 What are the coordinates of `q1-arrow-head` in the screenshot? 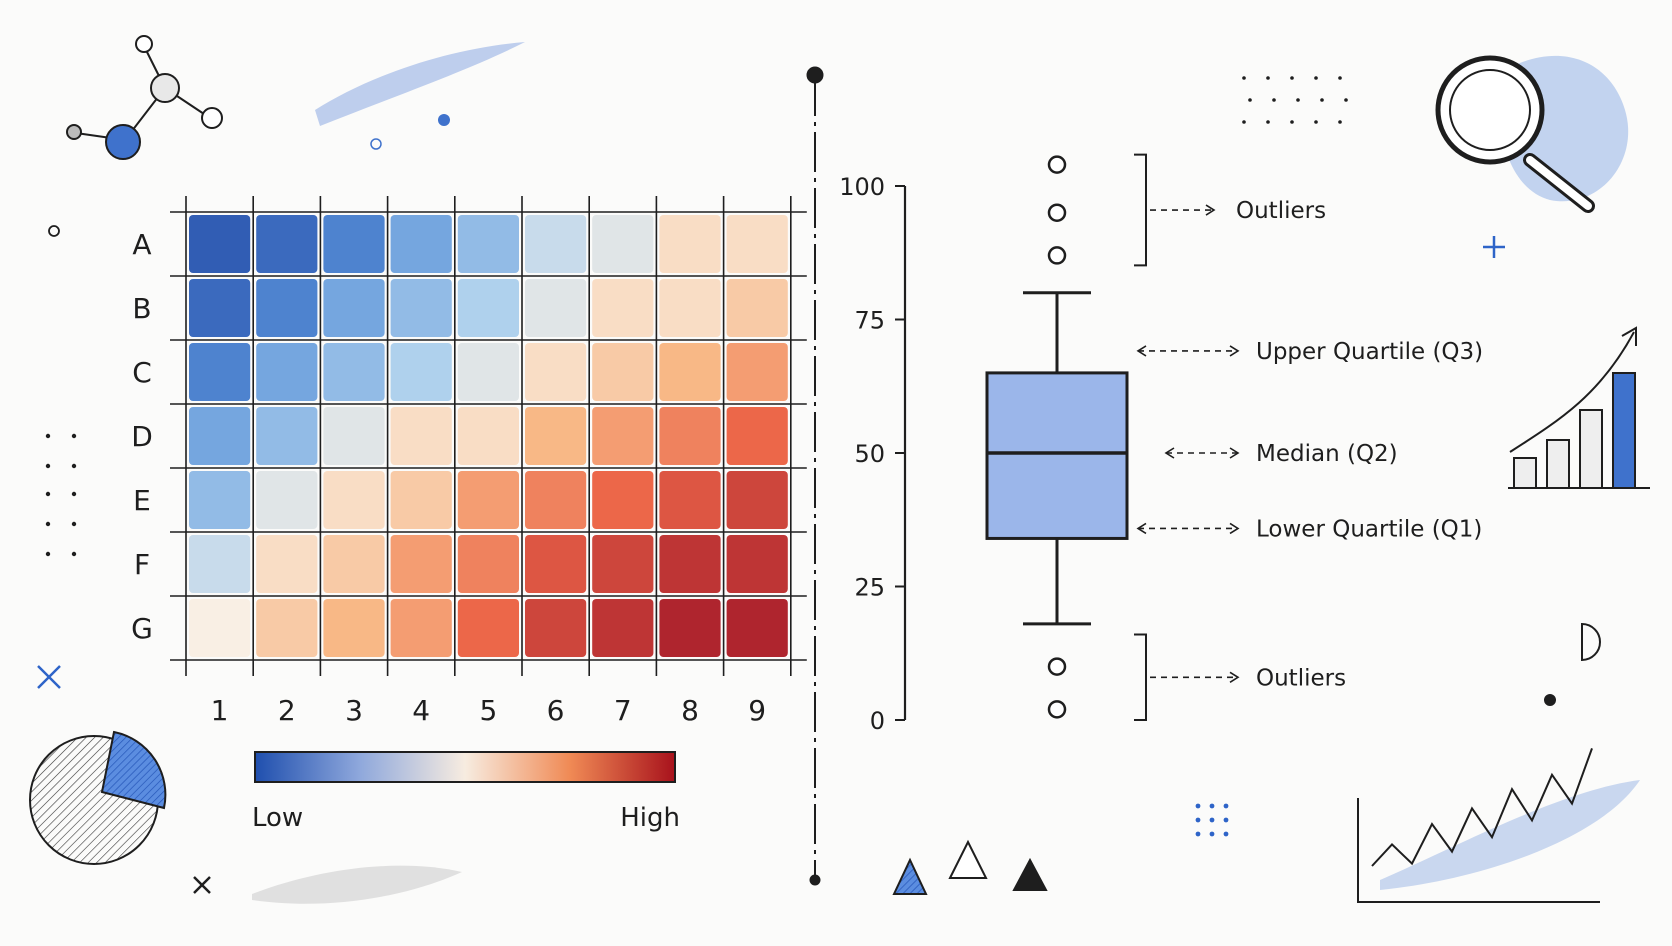 It's located at (1234, 528).